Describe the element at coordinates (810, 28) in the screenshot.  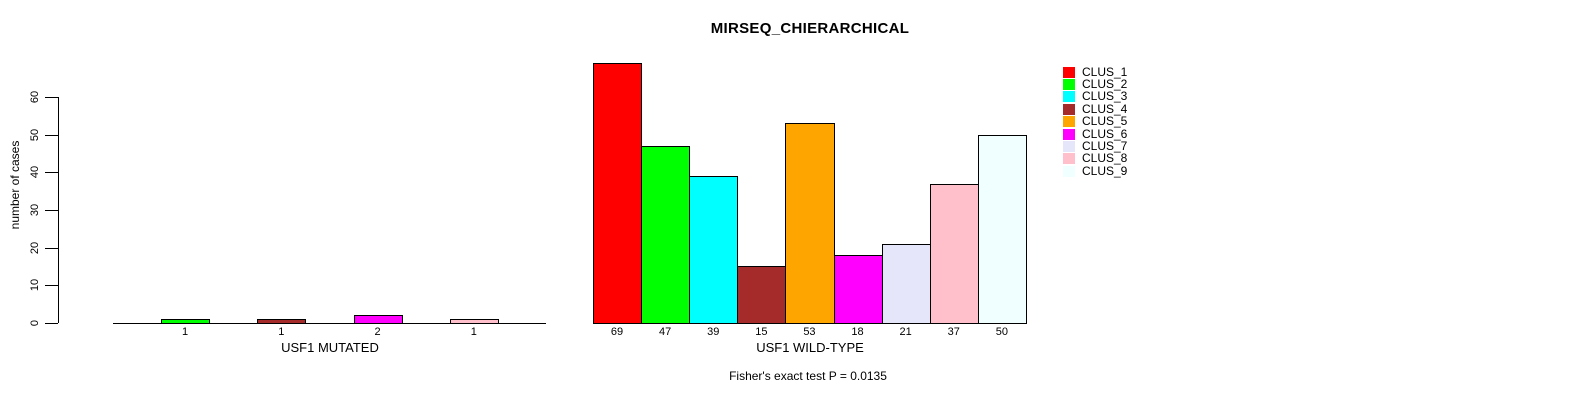
I see `chart-title: MIRSEQ_CHIERARCHICAL` at that location.